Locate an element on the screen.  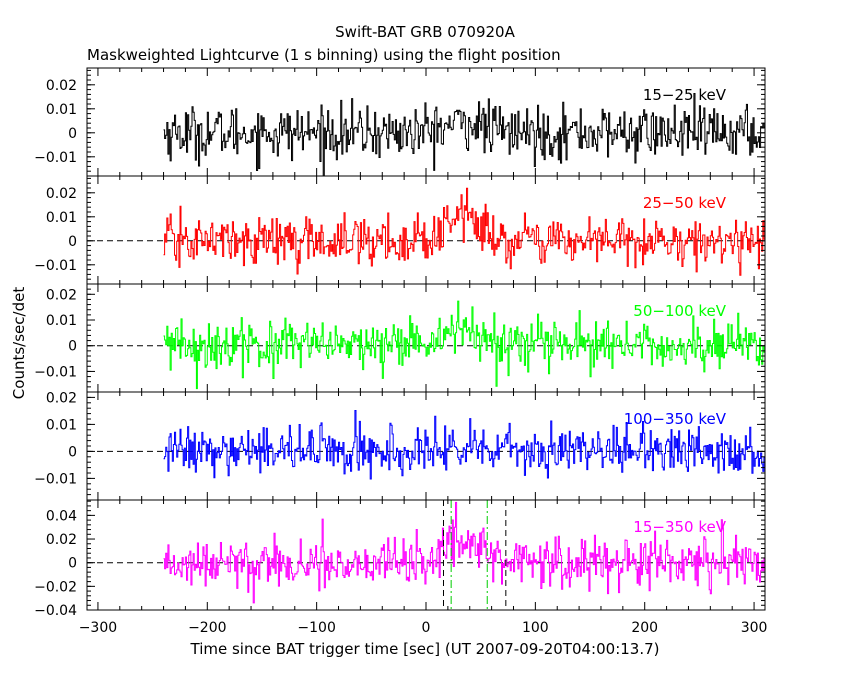
panel-15-25-kev: −0.01 0 0.01 0.02 15−25 keV is located at coordinates (400, 122).